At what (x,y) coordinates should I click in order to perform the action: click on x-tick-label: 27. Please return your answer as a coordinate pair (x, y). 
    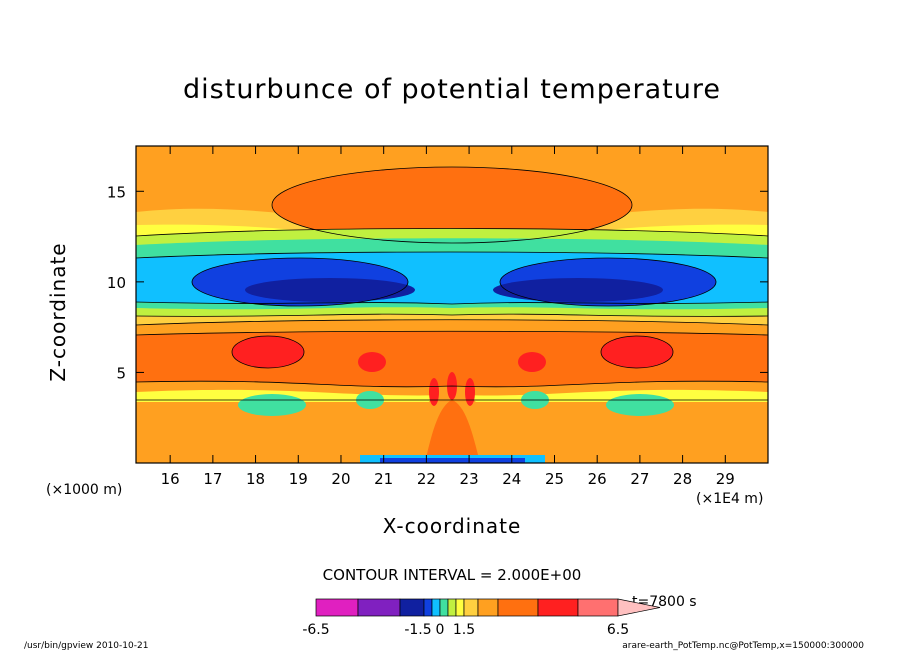
    Looking at the image, I should click on (639, 479).